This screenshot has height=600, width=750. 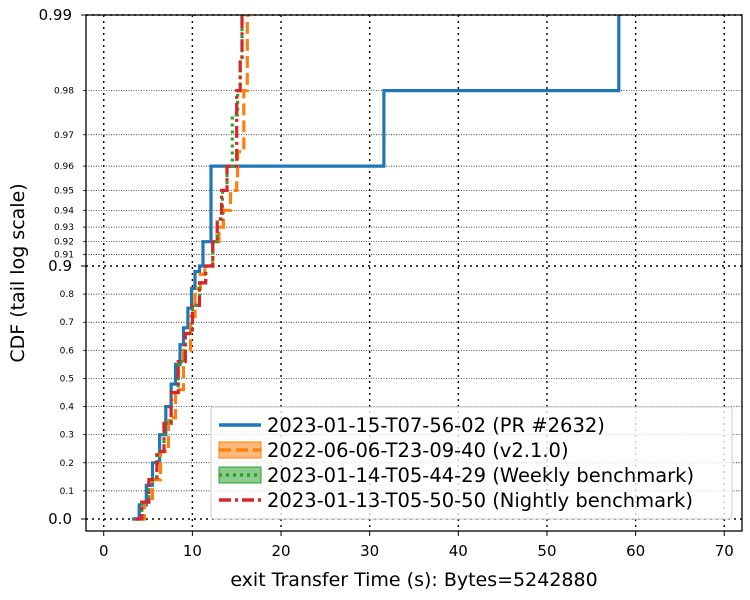 What do you see at coordinates (67, 464) in the screenshot?
I see `y-minor-tick-label: 0.2` at bounding box center [67, 464].